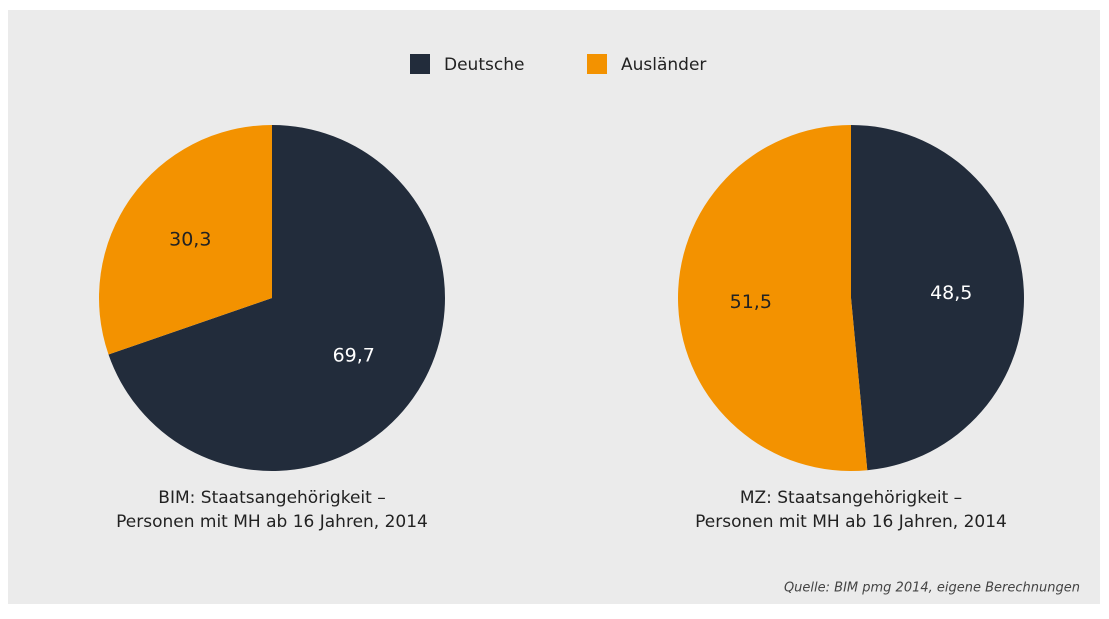 This screenshot has height=619, width=1109. What do you see at coordinates (271, 498) in the screenshot?
I see `chart-title: BIM: Staatsangehörigkeit –` at bounding box center [271, 498].